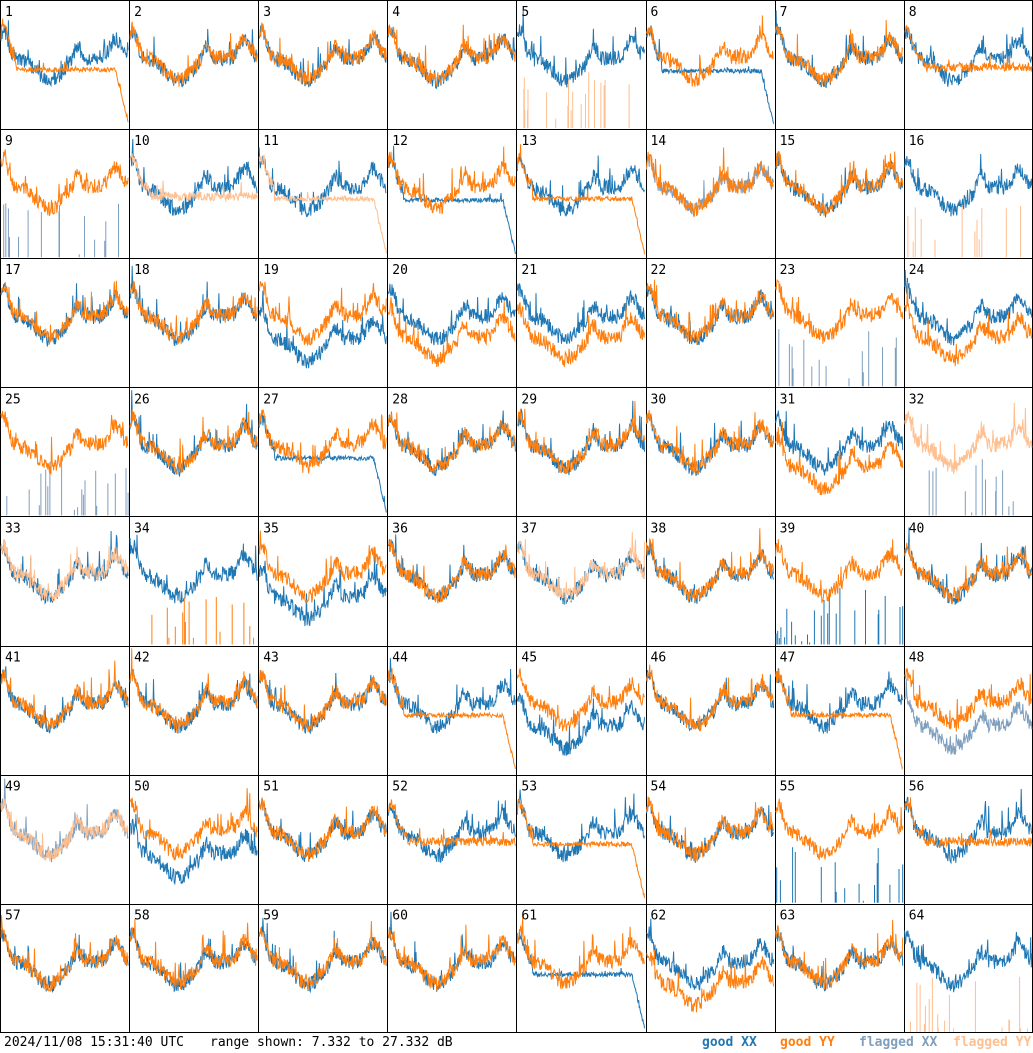 This screenshot has height=1053, width=1033. Describe the element at coordinates (710, 562) in the screenshot. I see `antenna-panel: 38` at that location.